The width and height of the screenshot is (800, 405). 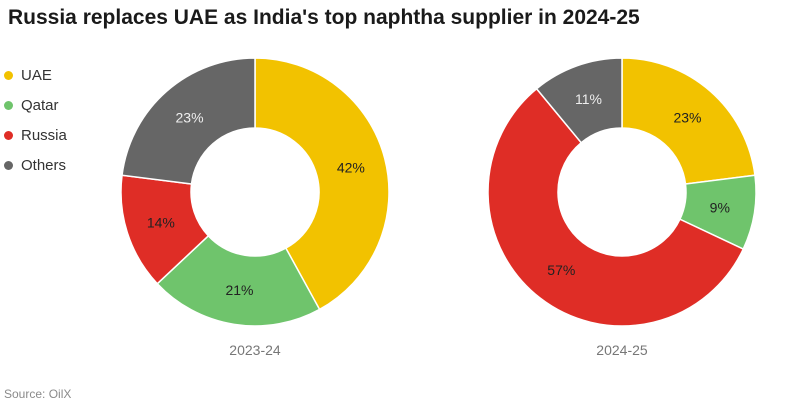 I want to click on slice-label-qatar-2: 9%, so click(x=720, y=207).